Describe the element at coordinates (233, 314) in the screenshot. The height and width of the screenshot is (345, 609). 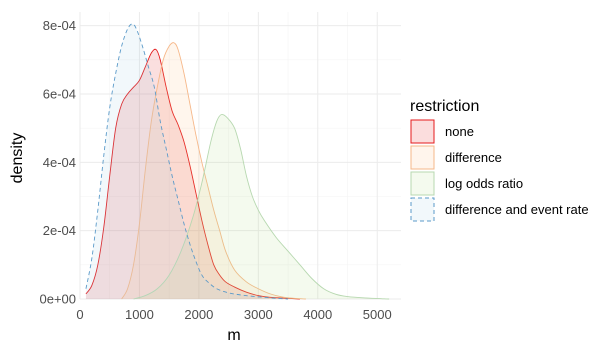
I see `x-axis: 0 1000 2000 3000 4000 5000` at that location.